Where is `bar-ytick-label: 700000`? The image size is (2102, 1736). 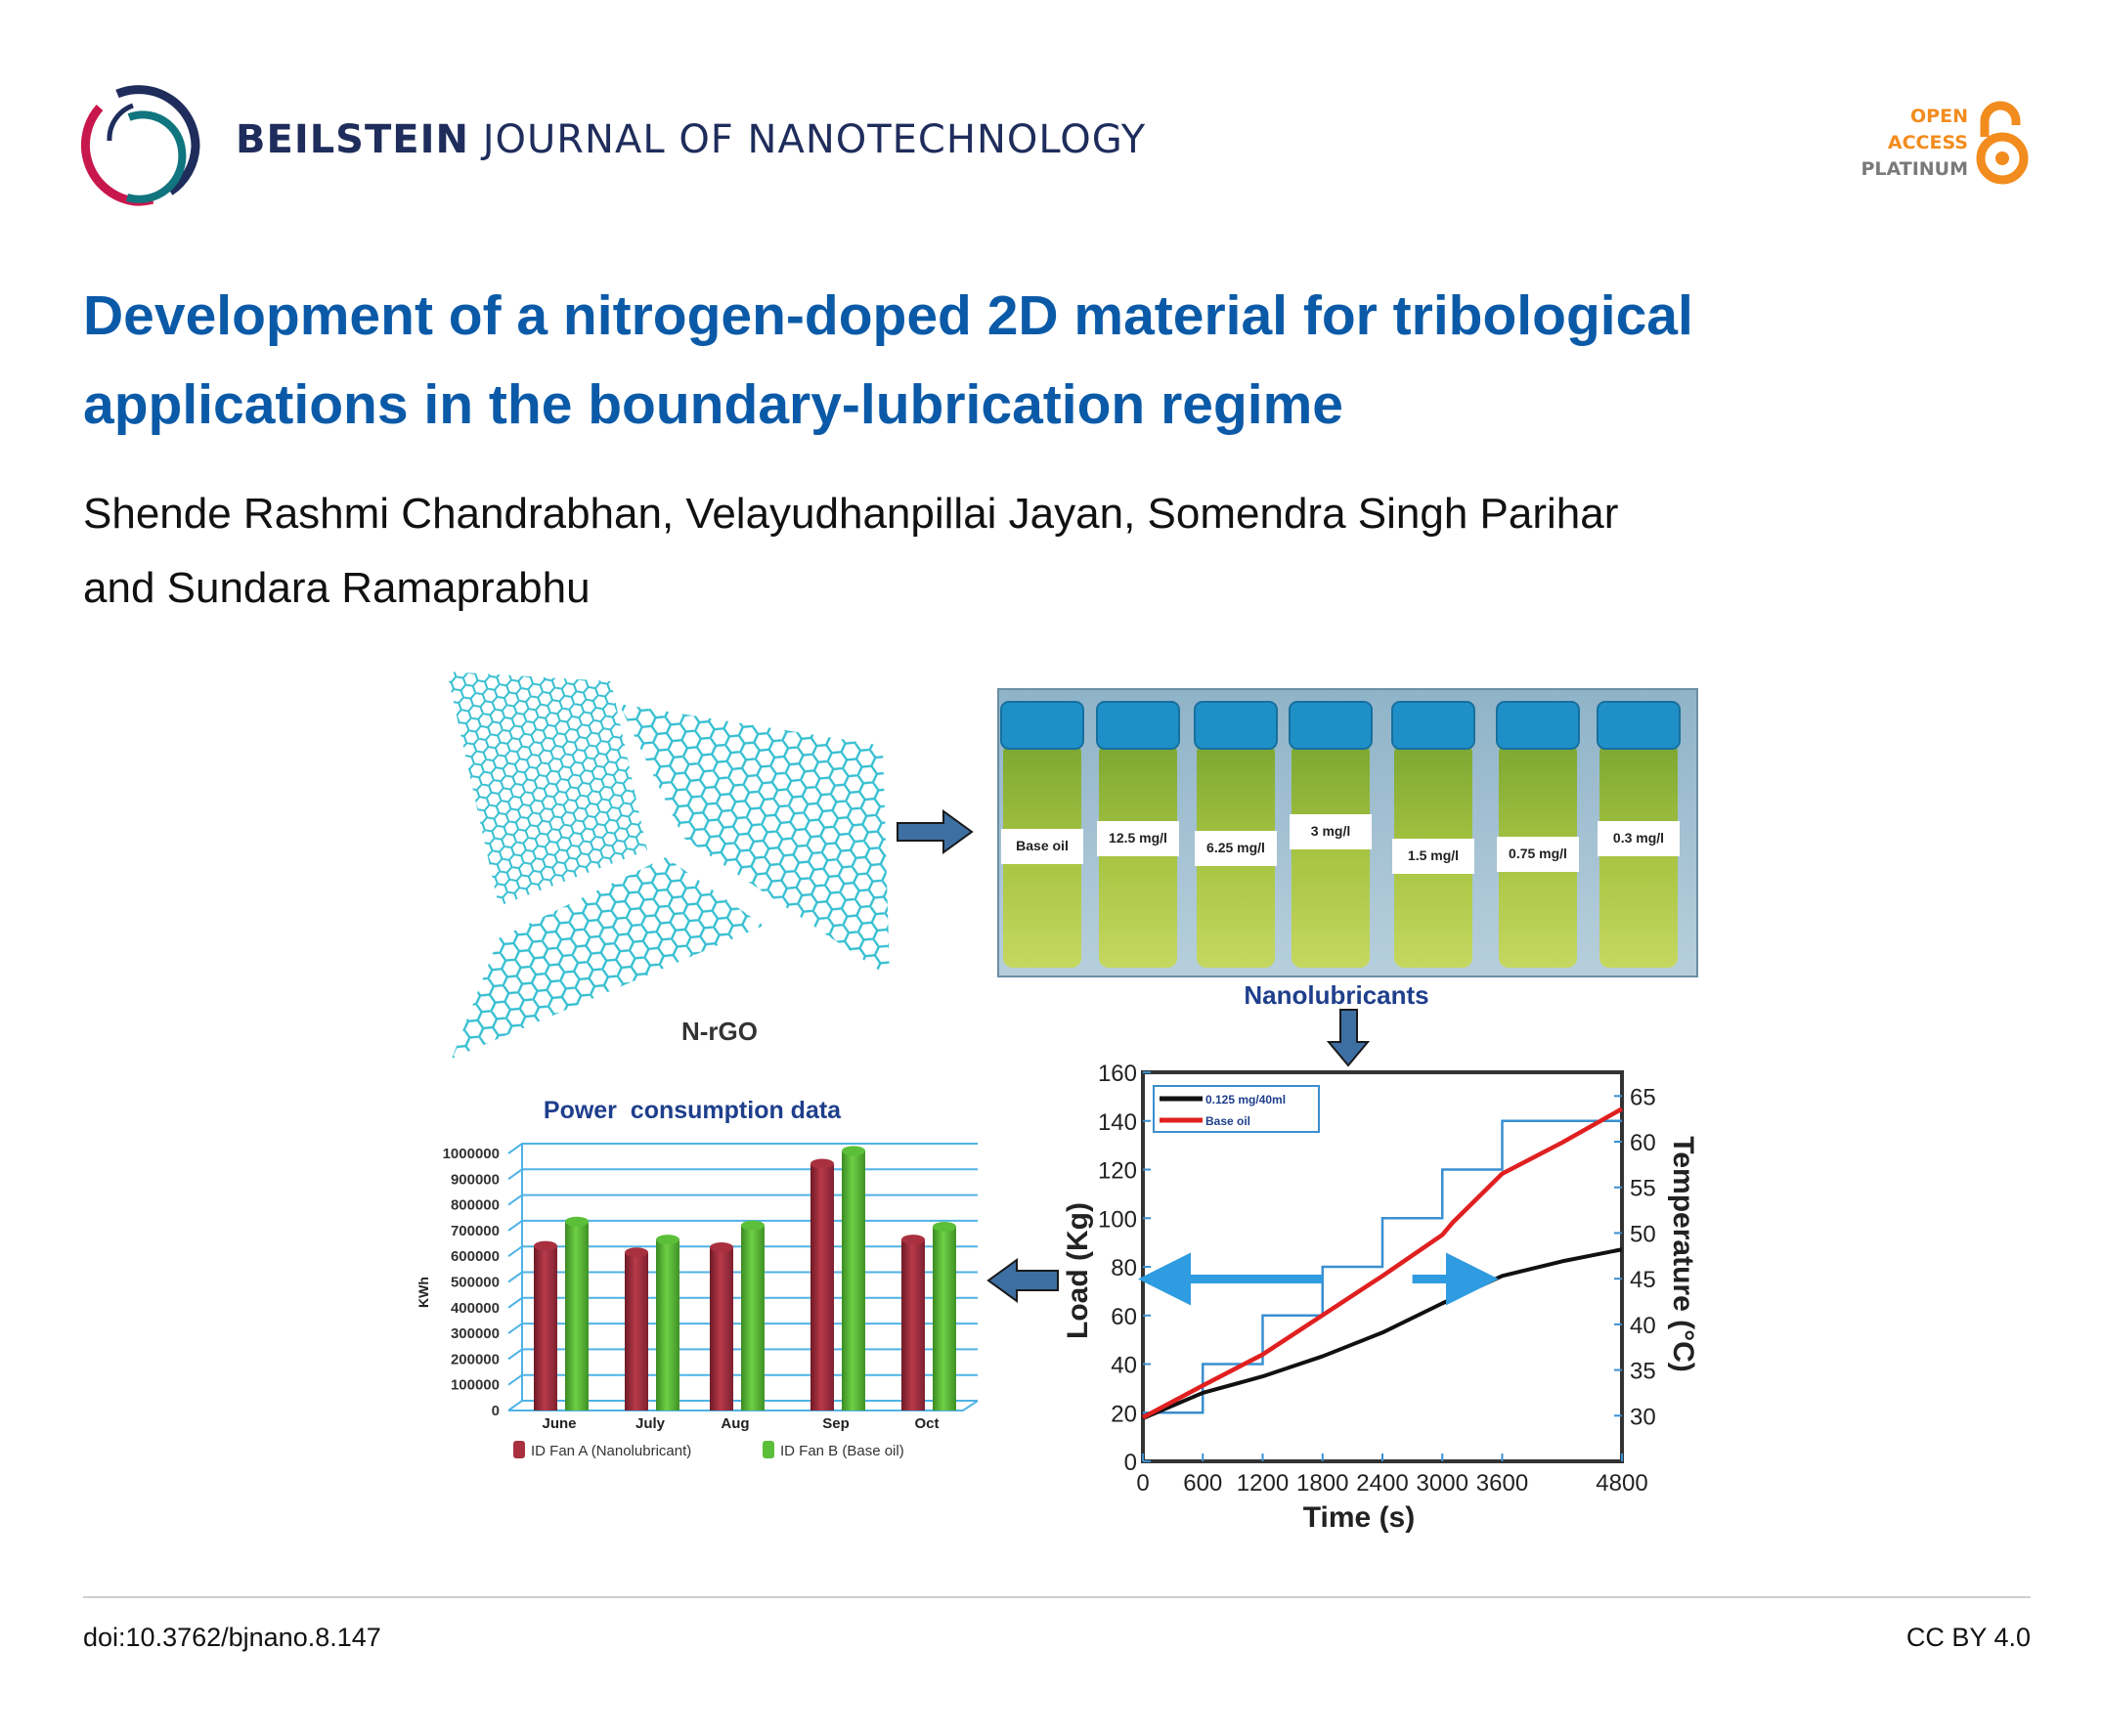
bar-ytick-label: 700000 is located at coordinates (475, 1231).